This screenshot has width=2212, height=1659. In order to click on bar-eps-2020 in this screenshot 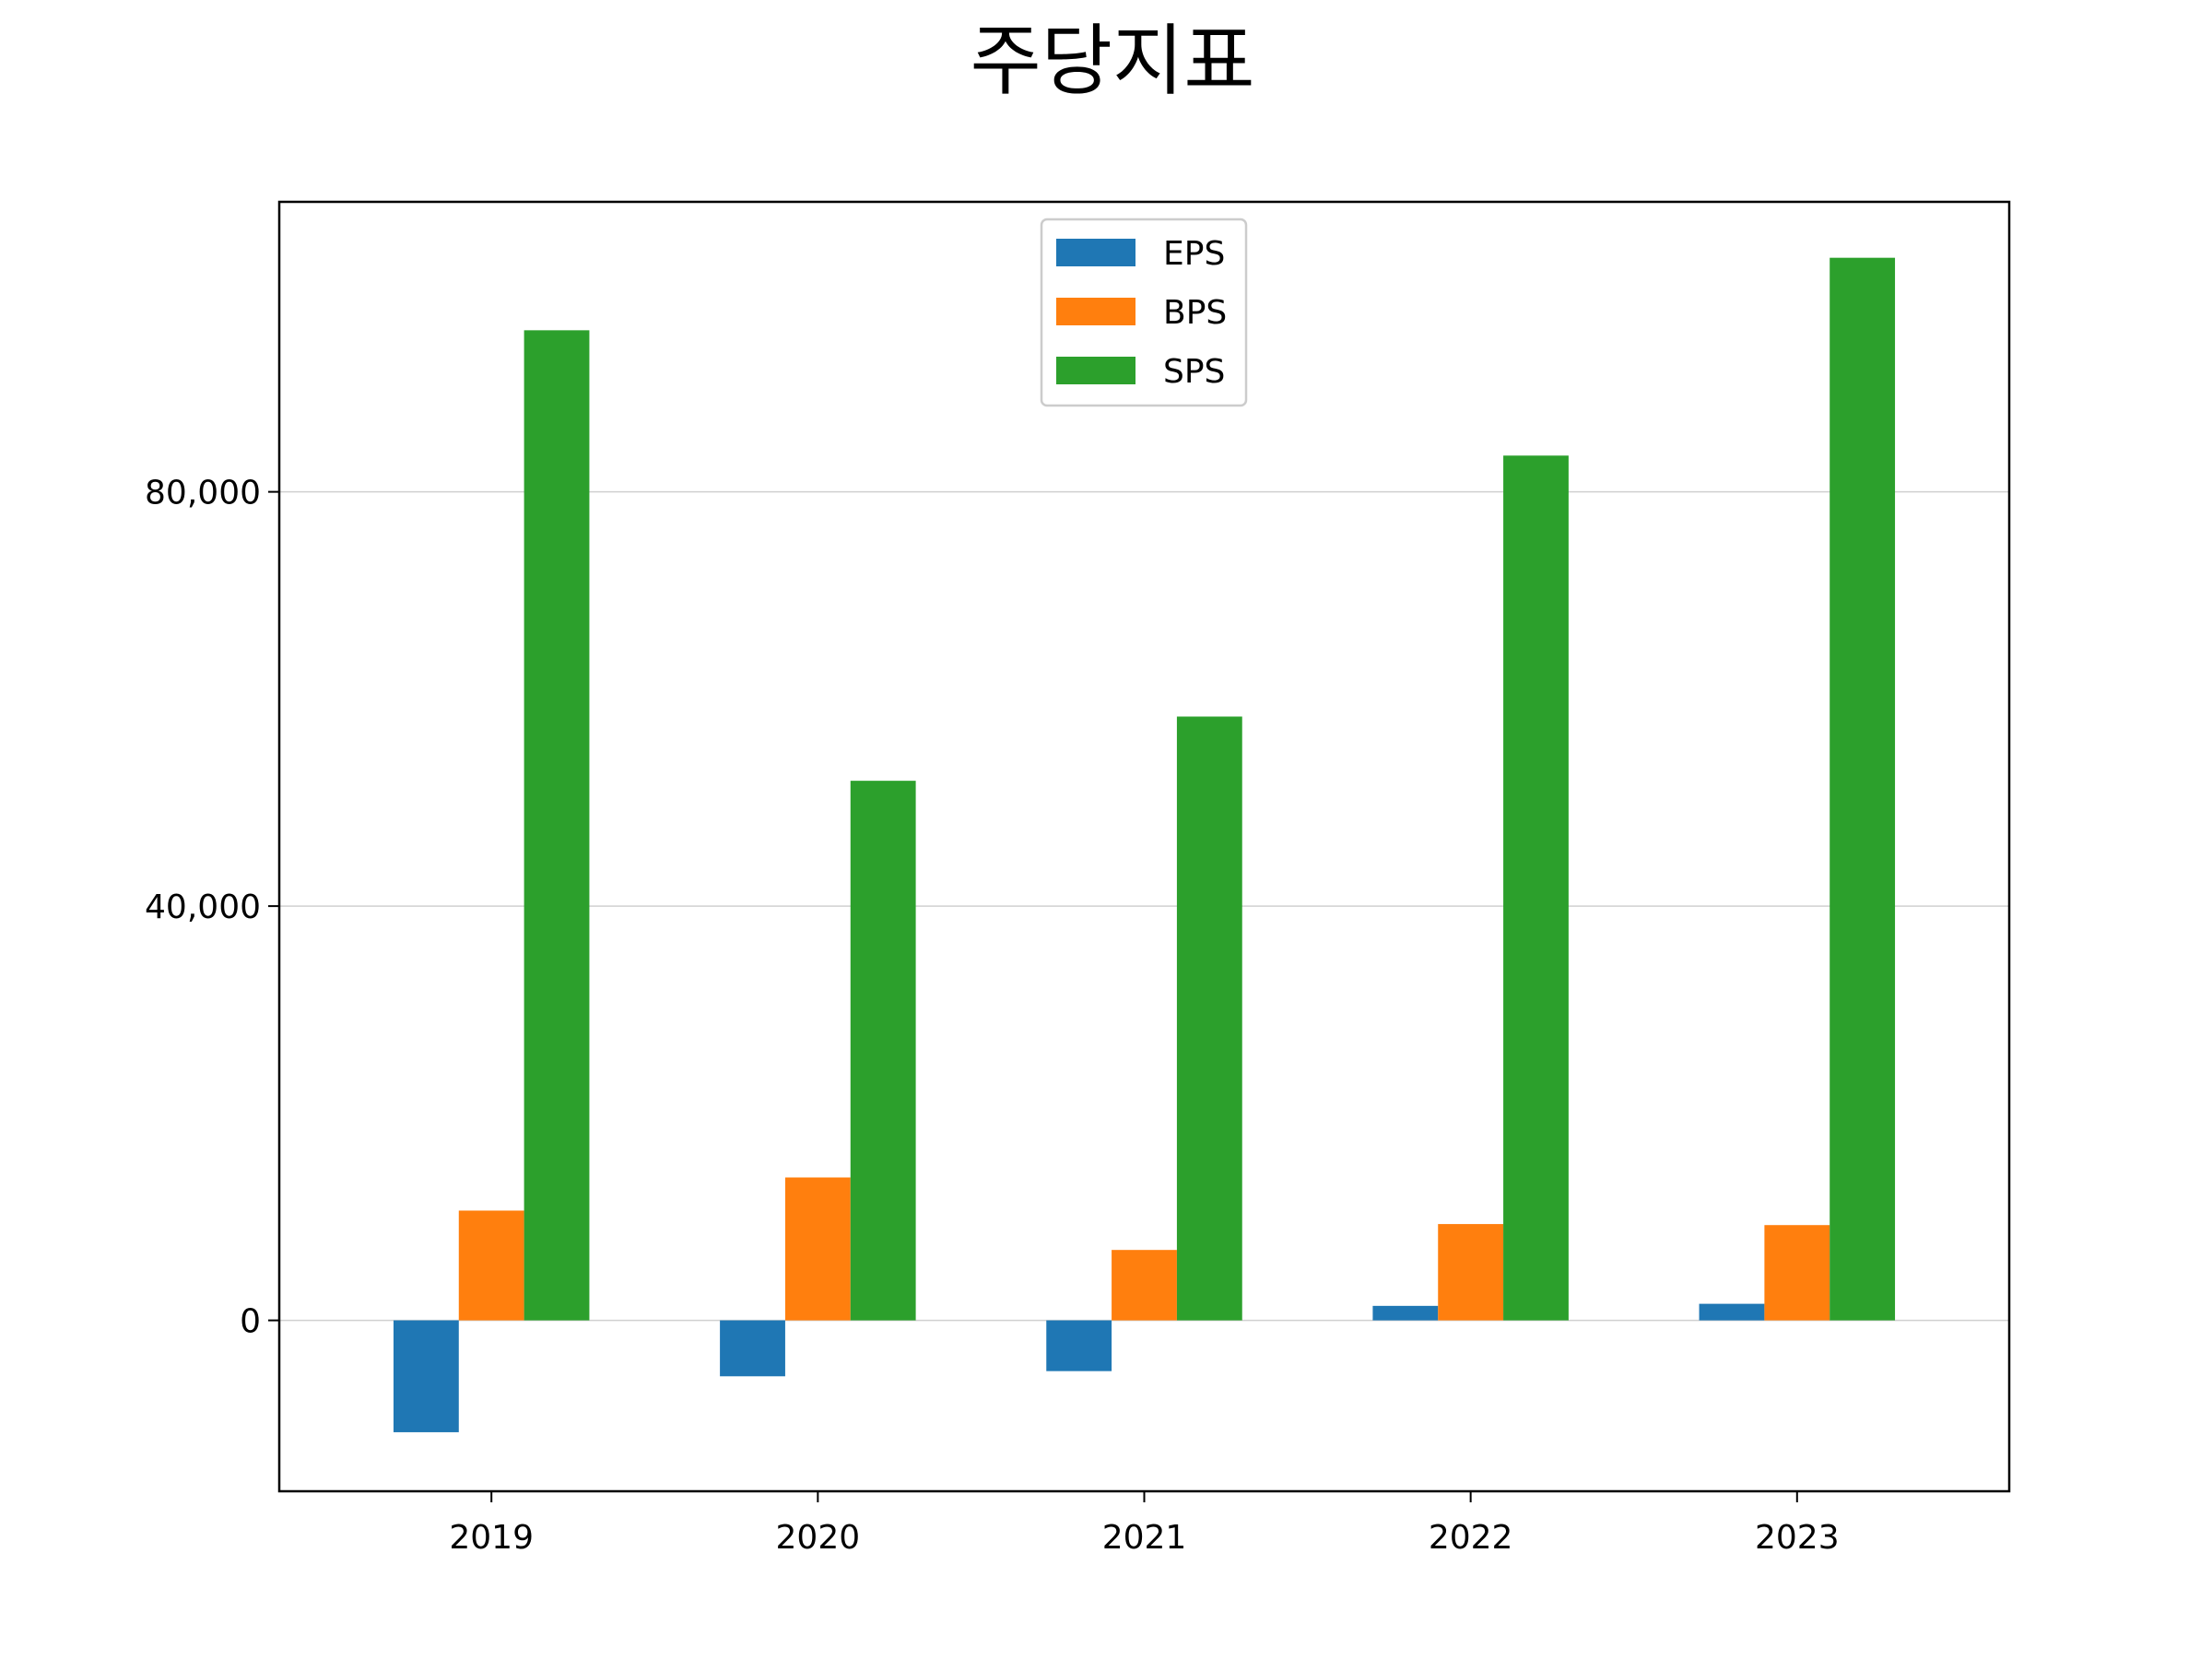, I will do `click(752, 1348)`.